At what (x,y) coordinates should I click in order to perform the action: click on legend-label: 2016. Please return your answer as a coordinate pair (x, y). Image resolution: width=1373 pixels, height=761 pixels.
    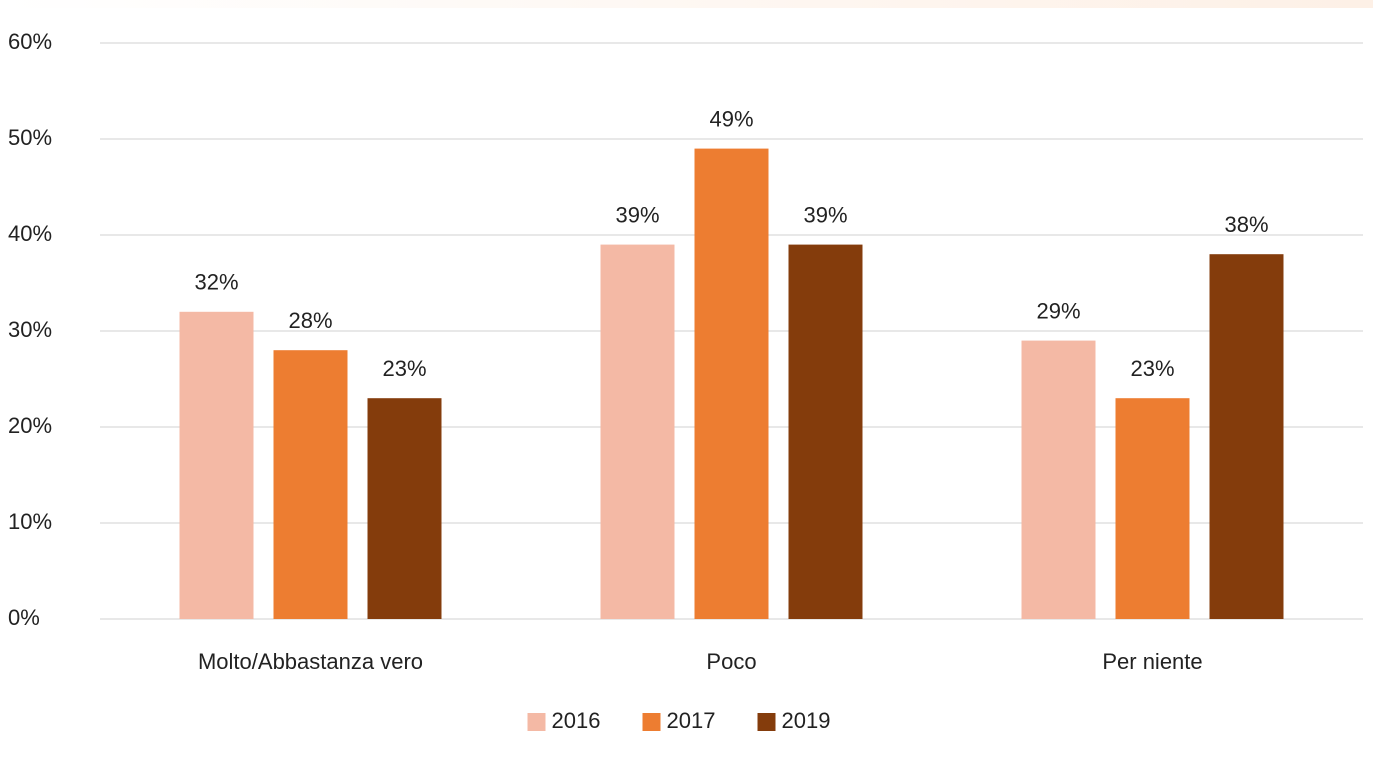
    Looking at the image, I should click on (576, 720).